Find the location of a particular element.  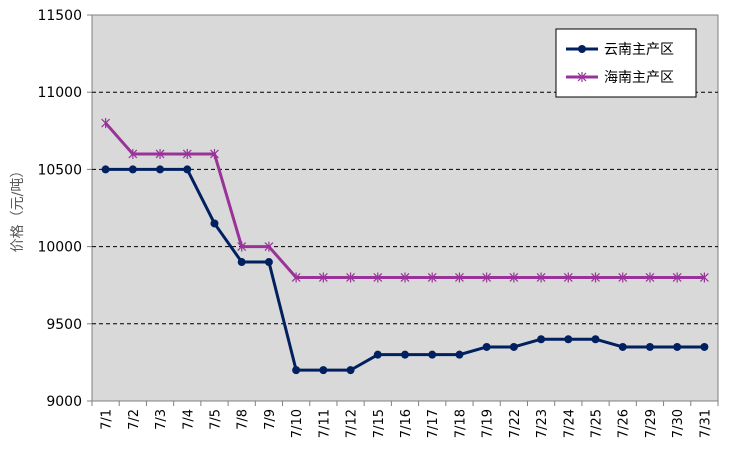

y-tick-label: 11000 is located at coordinates (59, 93).